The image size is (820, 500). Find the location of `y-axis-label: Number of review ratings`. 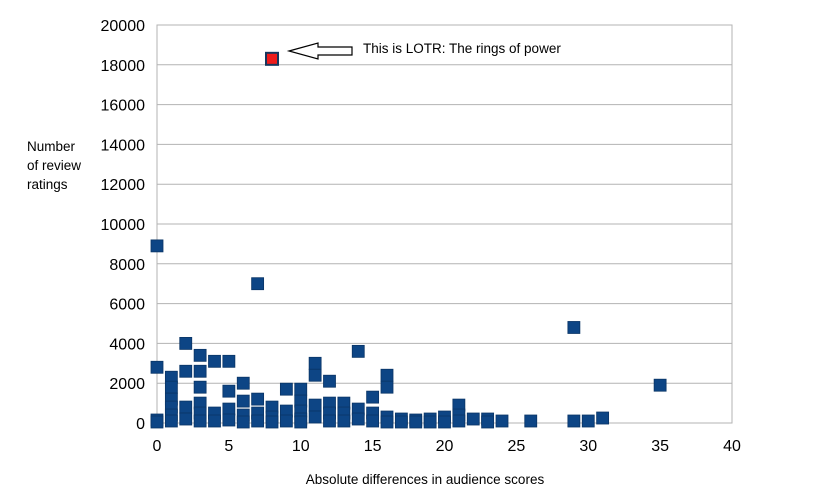

y-axis-label: Number of review ratings is located at coordinates (54, 165).